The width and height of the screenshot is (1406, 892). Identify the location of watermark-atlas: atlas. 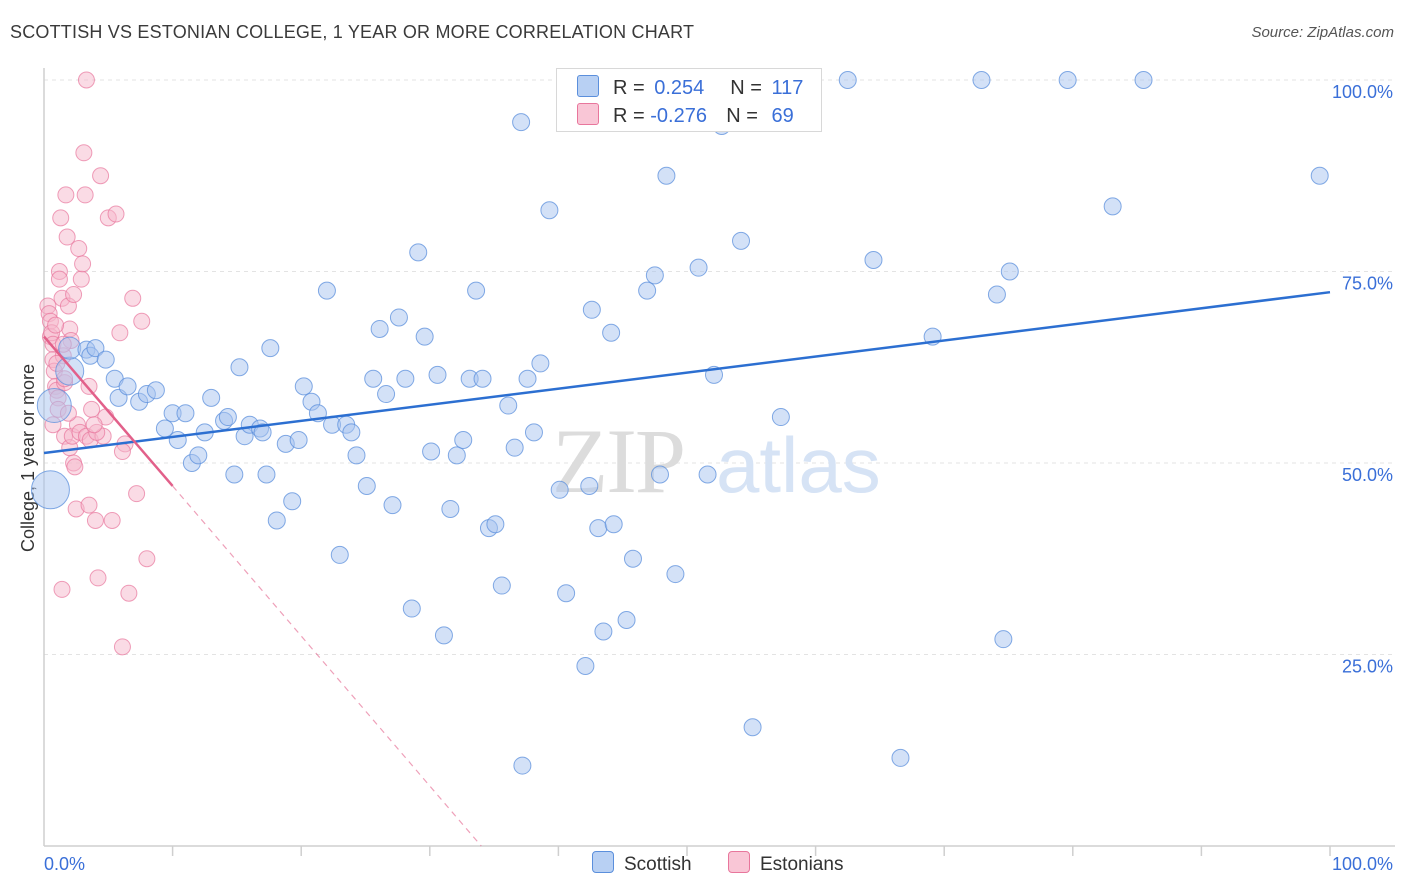
(798, 465).